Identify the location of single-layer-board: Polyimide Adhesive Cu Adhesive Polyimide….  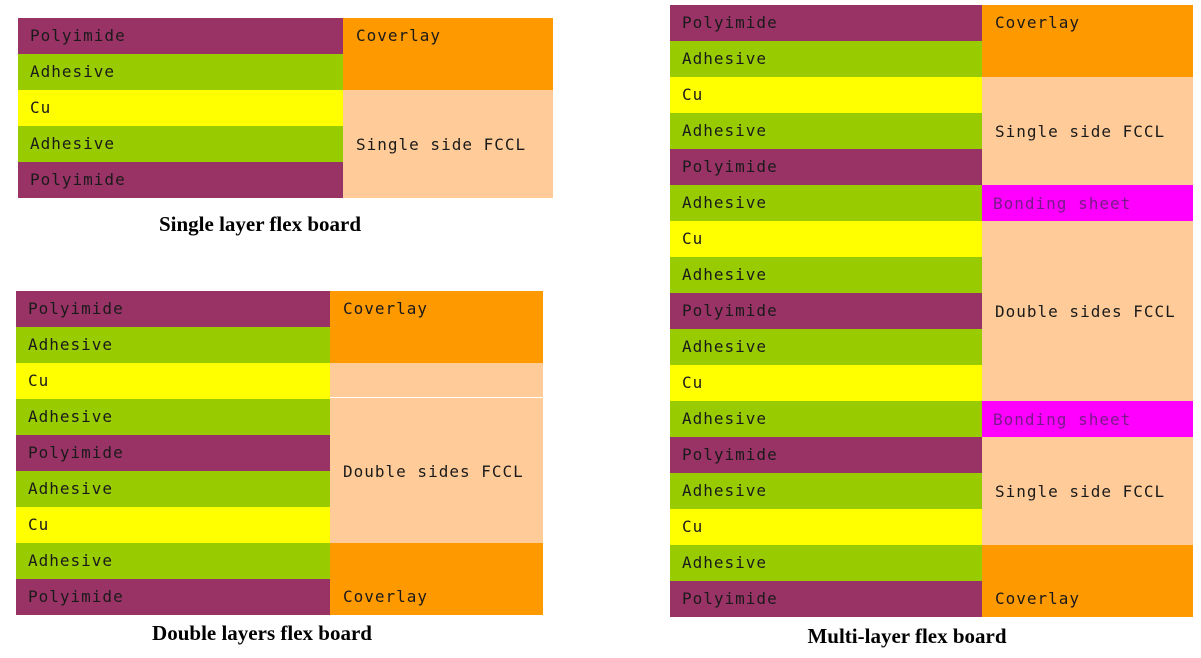
(285, 108).